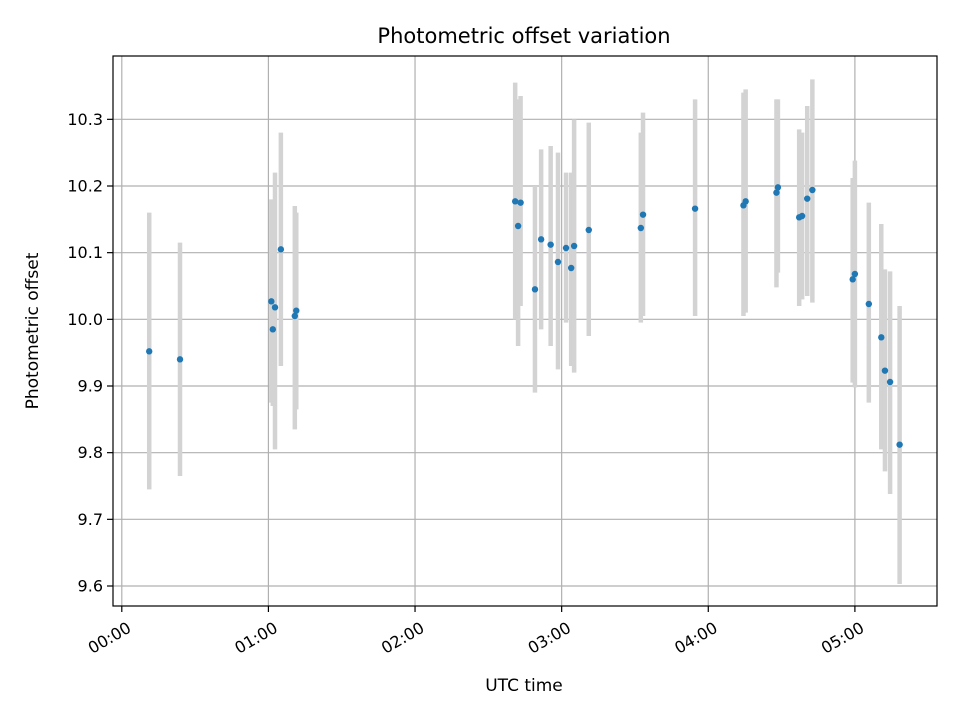 Image resolution: width=960 pixels, height=720 pixels. I want to click on y-tick-label: 10.2, so click(85, 186).